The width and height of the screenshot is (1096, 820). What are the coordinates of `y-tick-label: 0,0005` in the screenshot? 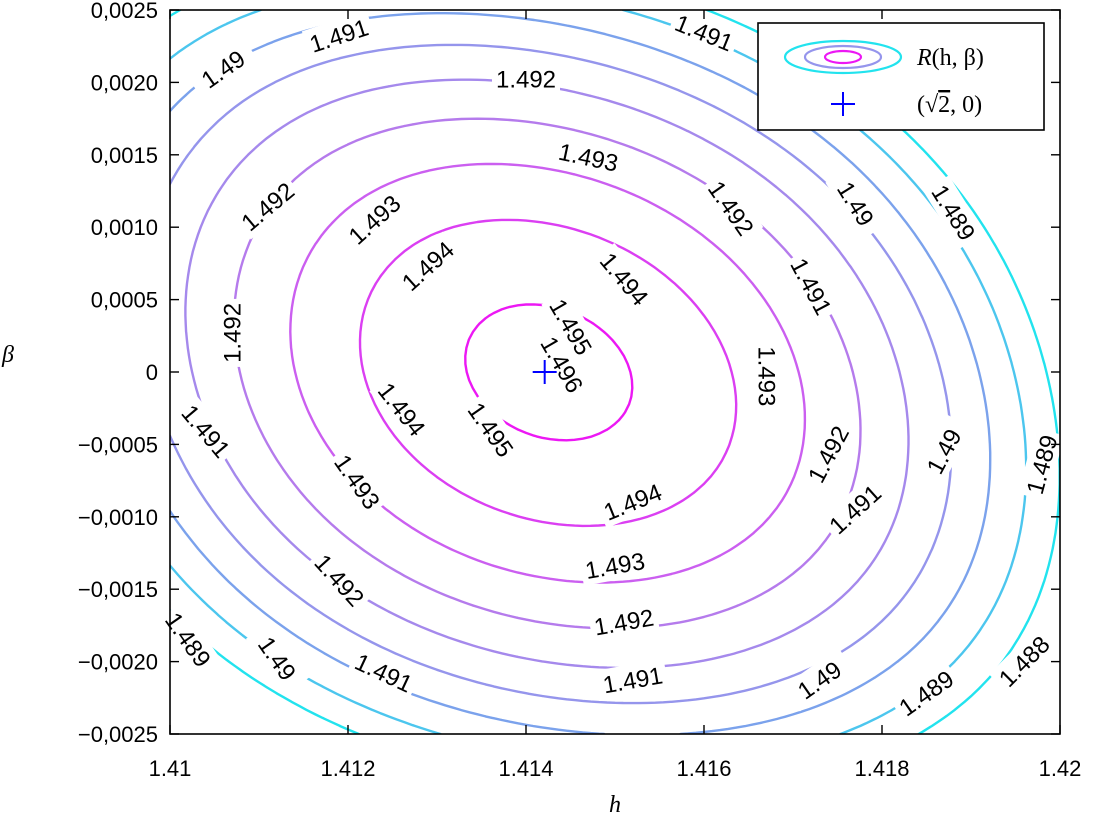 It's located at (124, 300).